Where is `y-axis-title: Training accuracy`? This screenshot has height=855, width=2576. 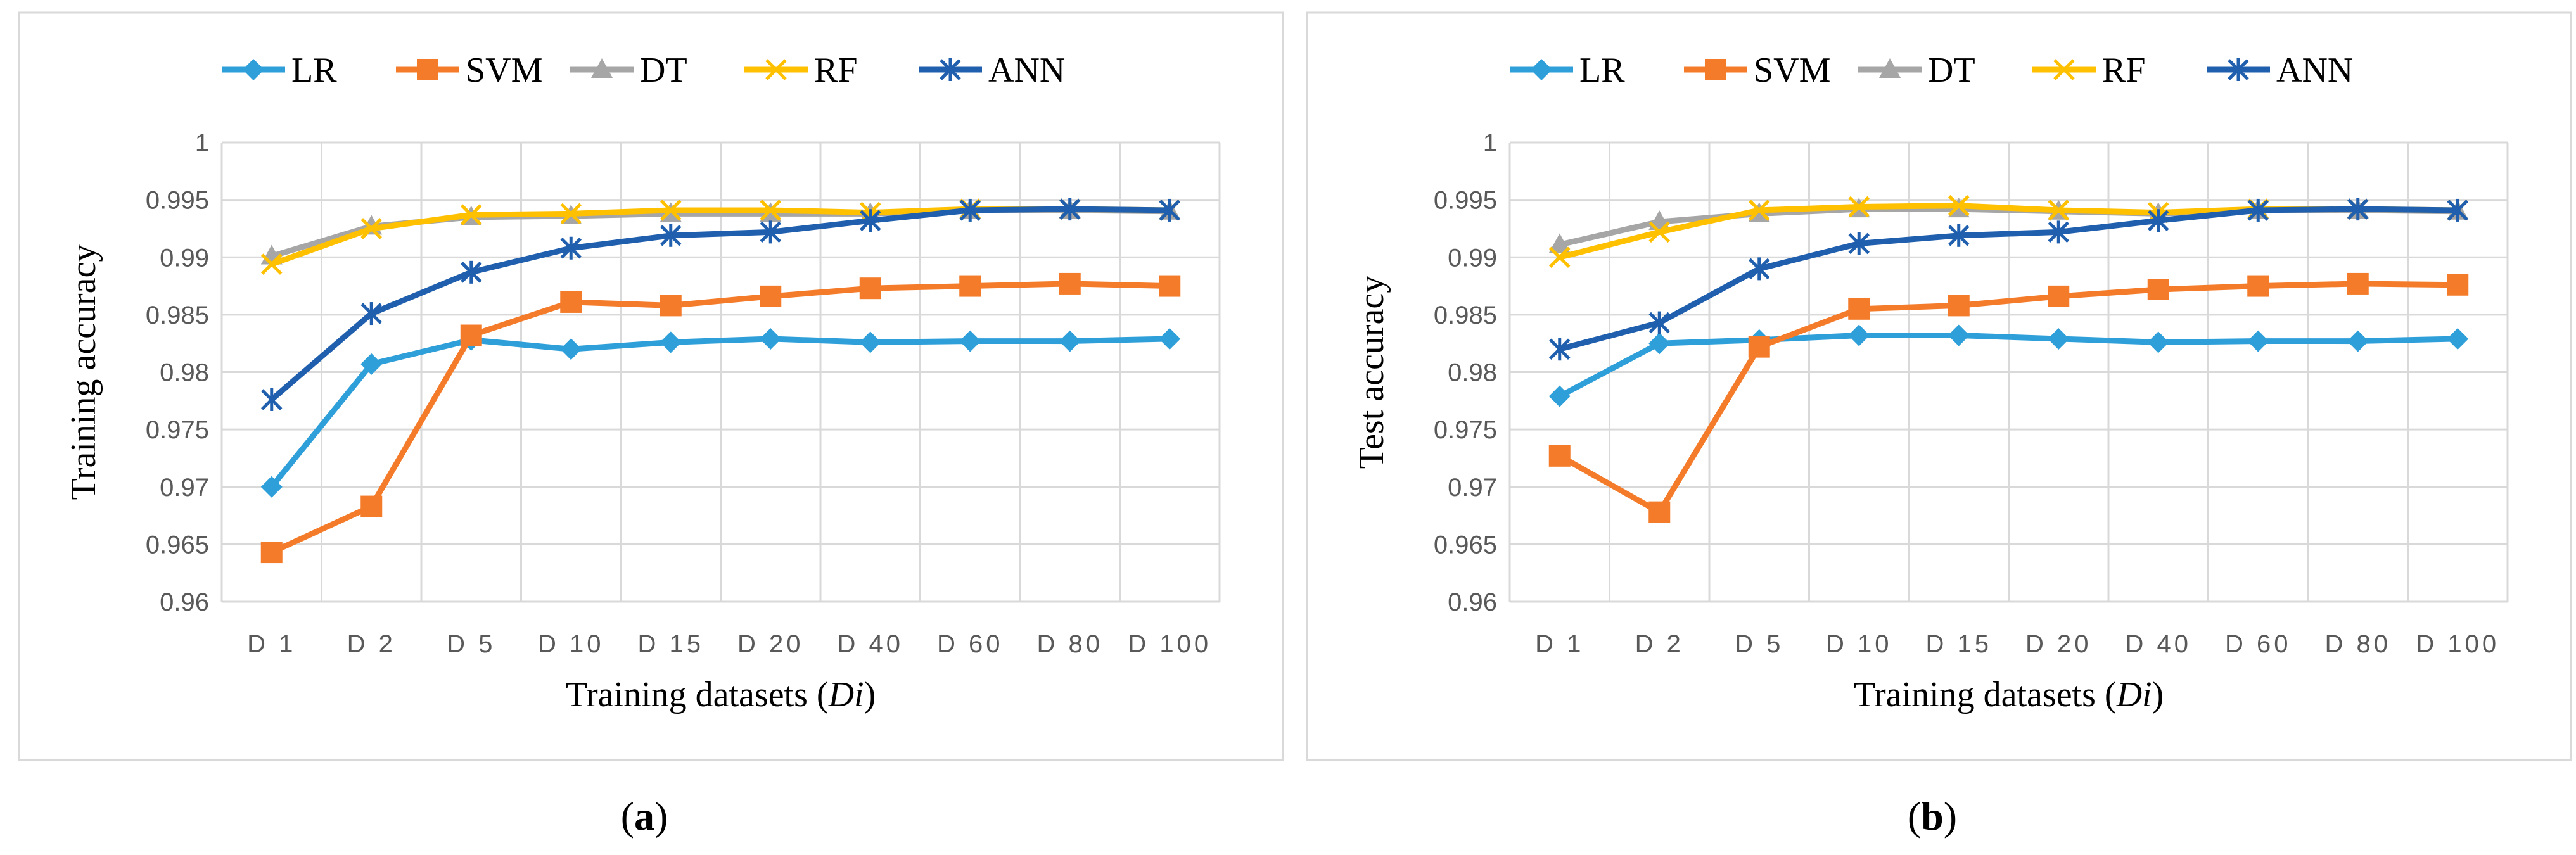
y-axis-title: Training accuracy is located at coordinates (84, 372).